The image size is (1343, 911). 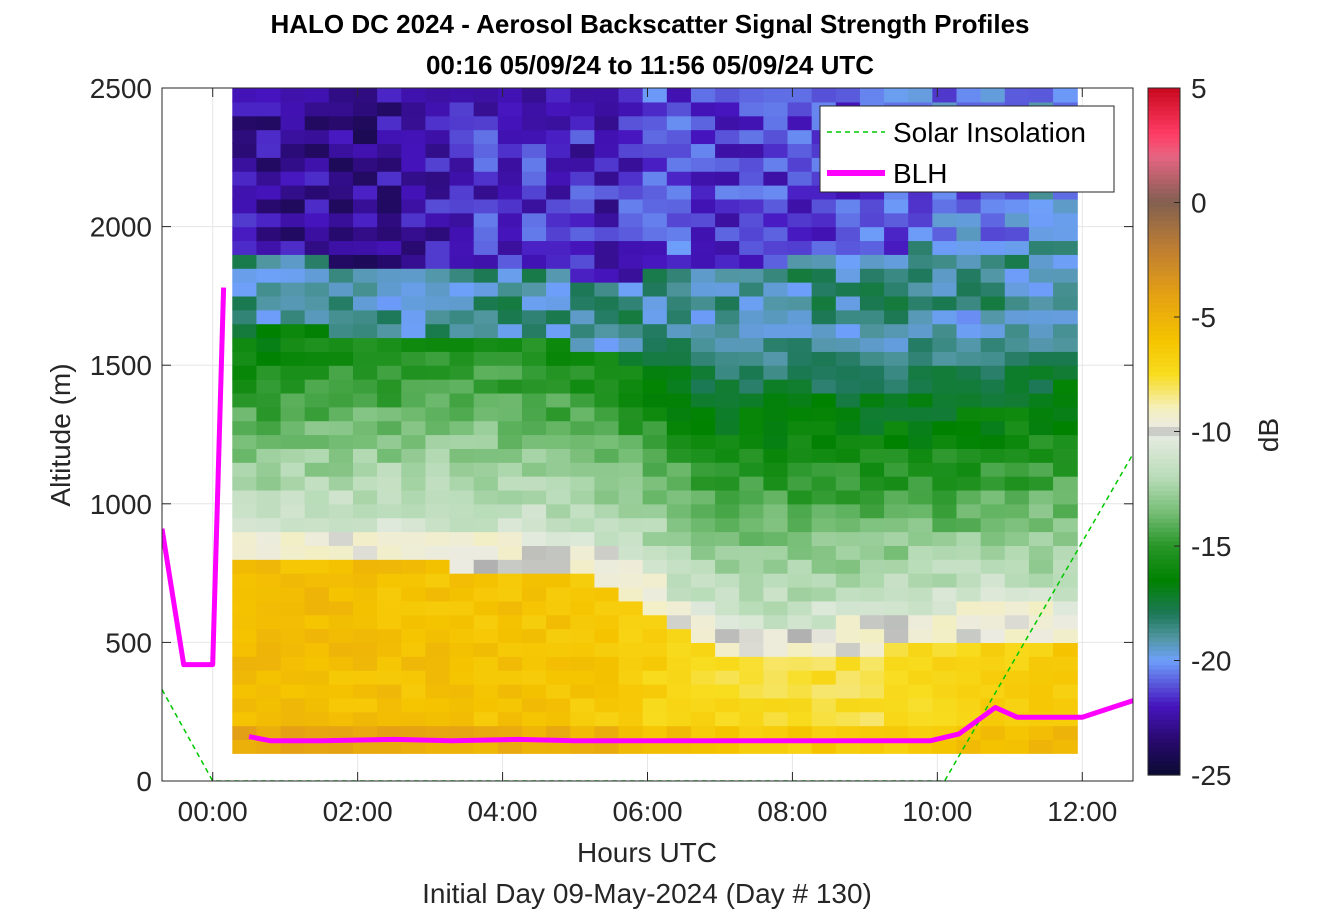 What do you see at coordinates (60, 434) in the screenshot?
I see `y-axis-label: Altitude (m)` at bounding box center [60, 434].